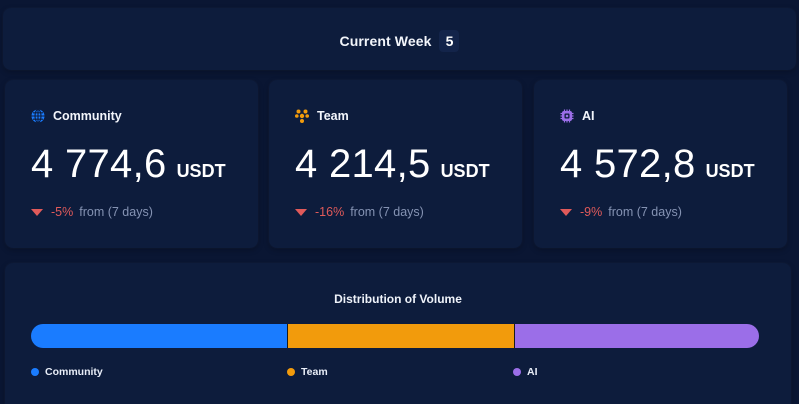  What do you see at coordinates (38, 116) in the screenshot?
I see `globe-icon` at bounding box center [38, 116].